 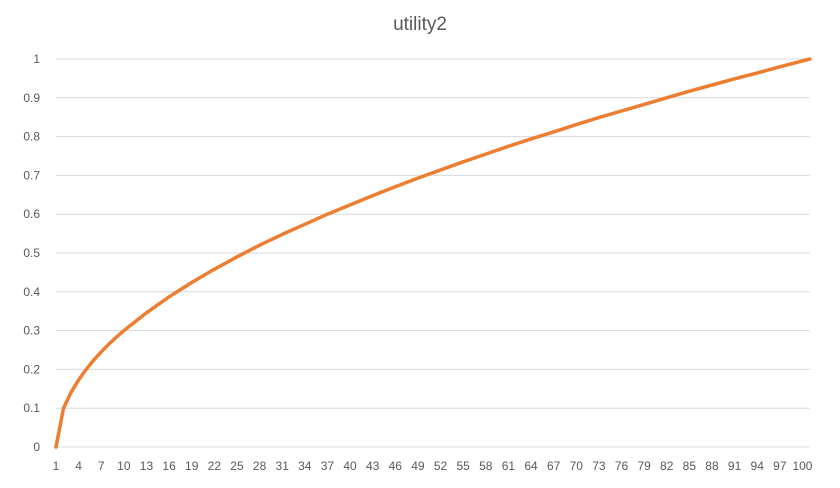 I want to click on x-tick-label: 19, so click(x=192, y=466).